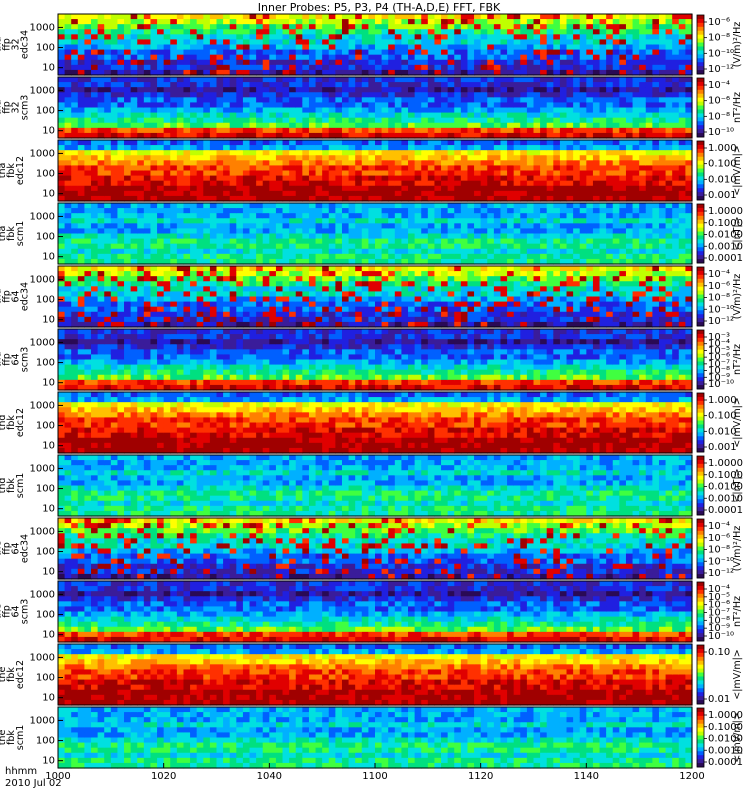  I want to click on panel-8-cbar-tick: 1.0000, so click(725, 463).